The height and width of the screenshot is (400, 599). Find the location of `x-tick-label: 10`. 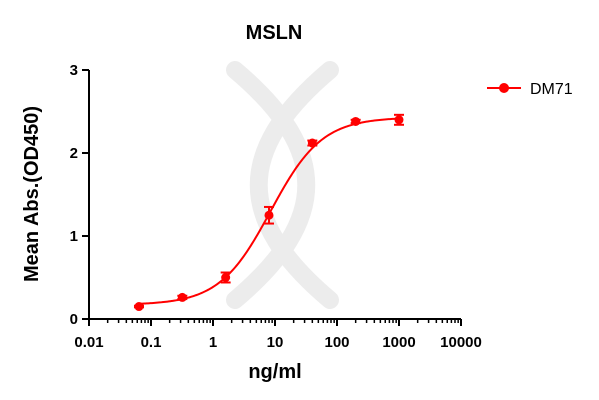

x-tick-label: 10 is located at coordinates (275, 342).